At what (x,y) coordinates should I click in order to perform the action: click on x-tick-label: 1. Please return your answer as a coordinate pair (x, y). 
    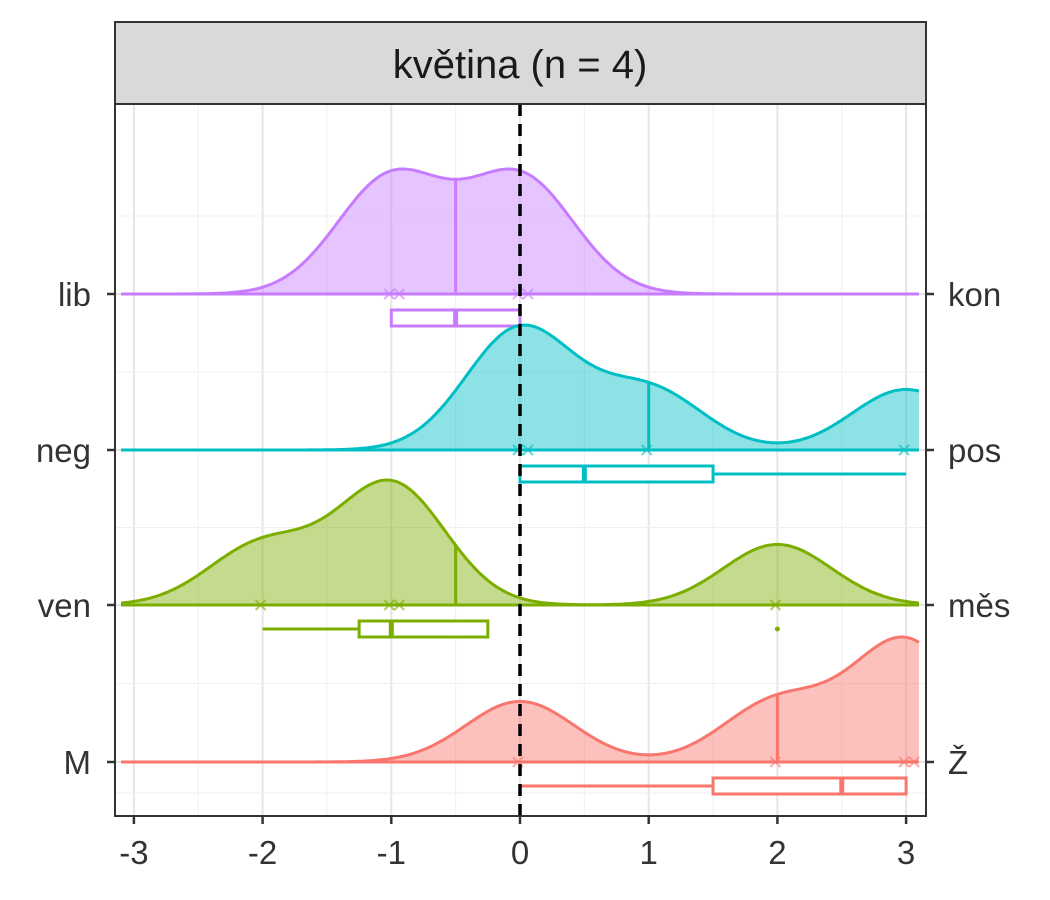
    Looking at the image, I should click on (649, 852).